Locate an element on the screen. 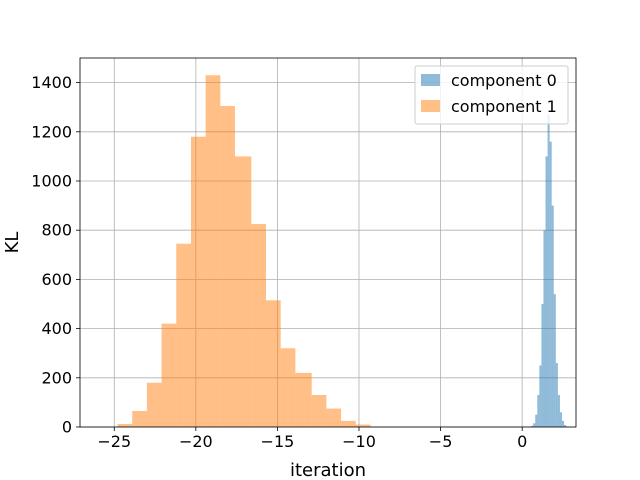 The width and height of the screenshot is (640, 480). y-tick-label: 1400 is located at coordinates (51, 82).